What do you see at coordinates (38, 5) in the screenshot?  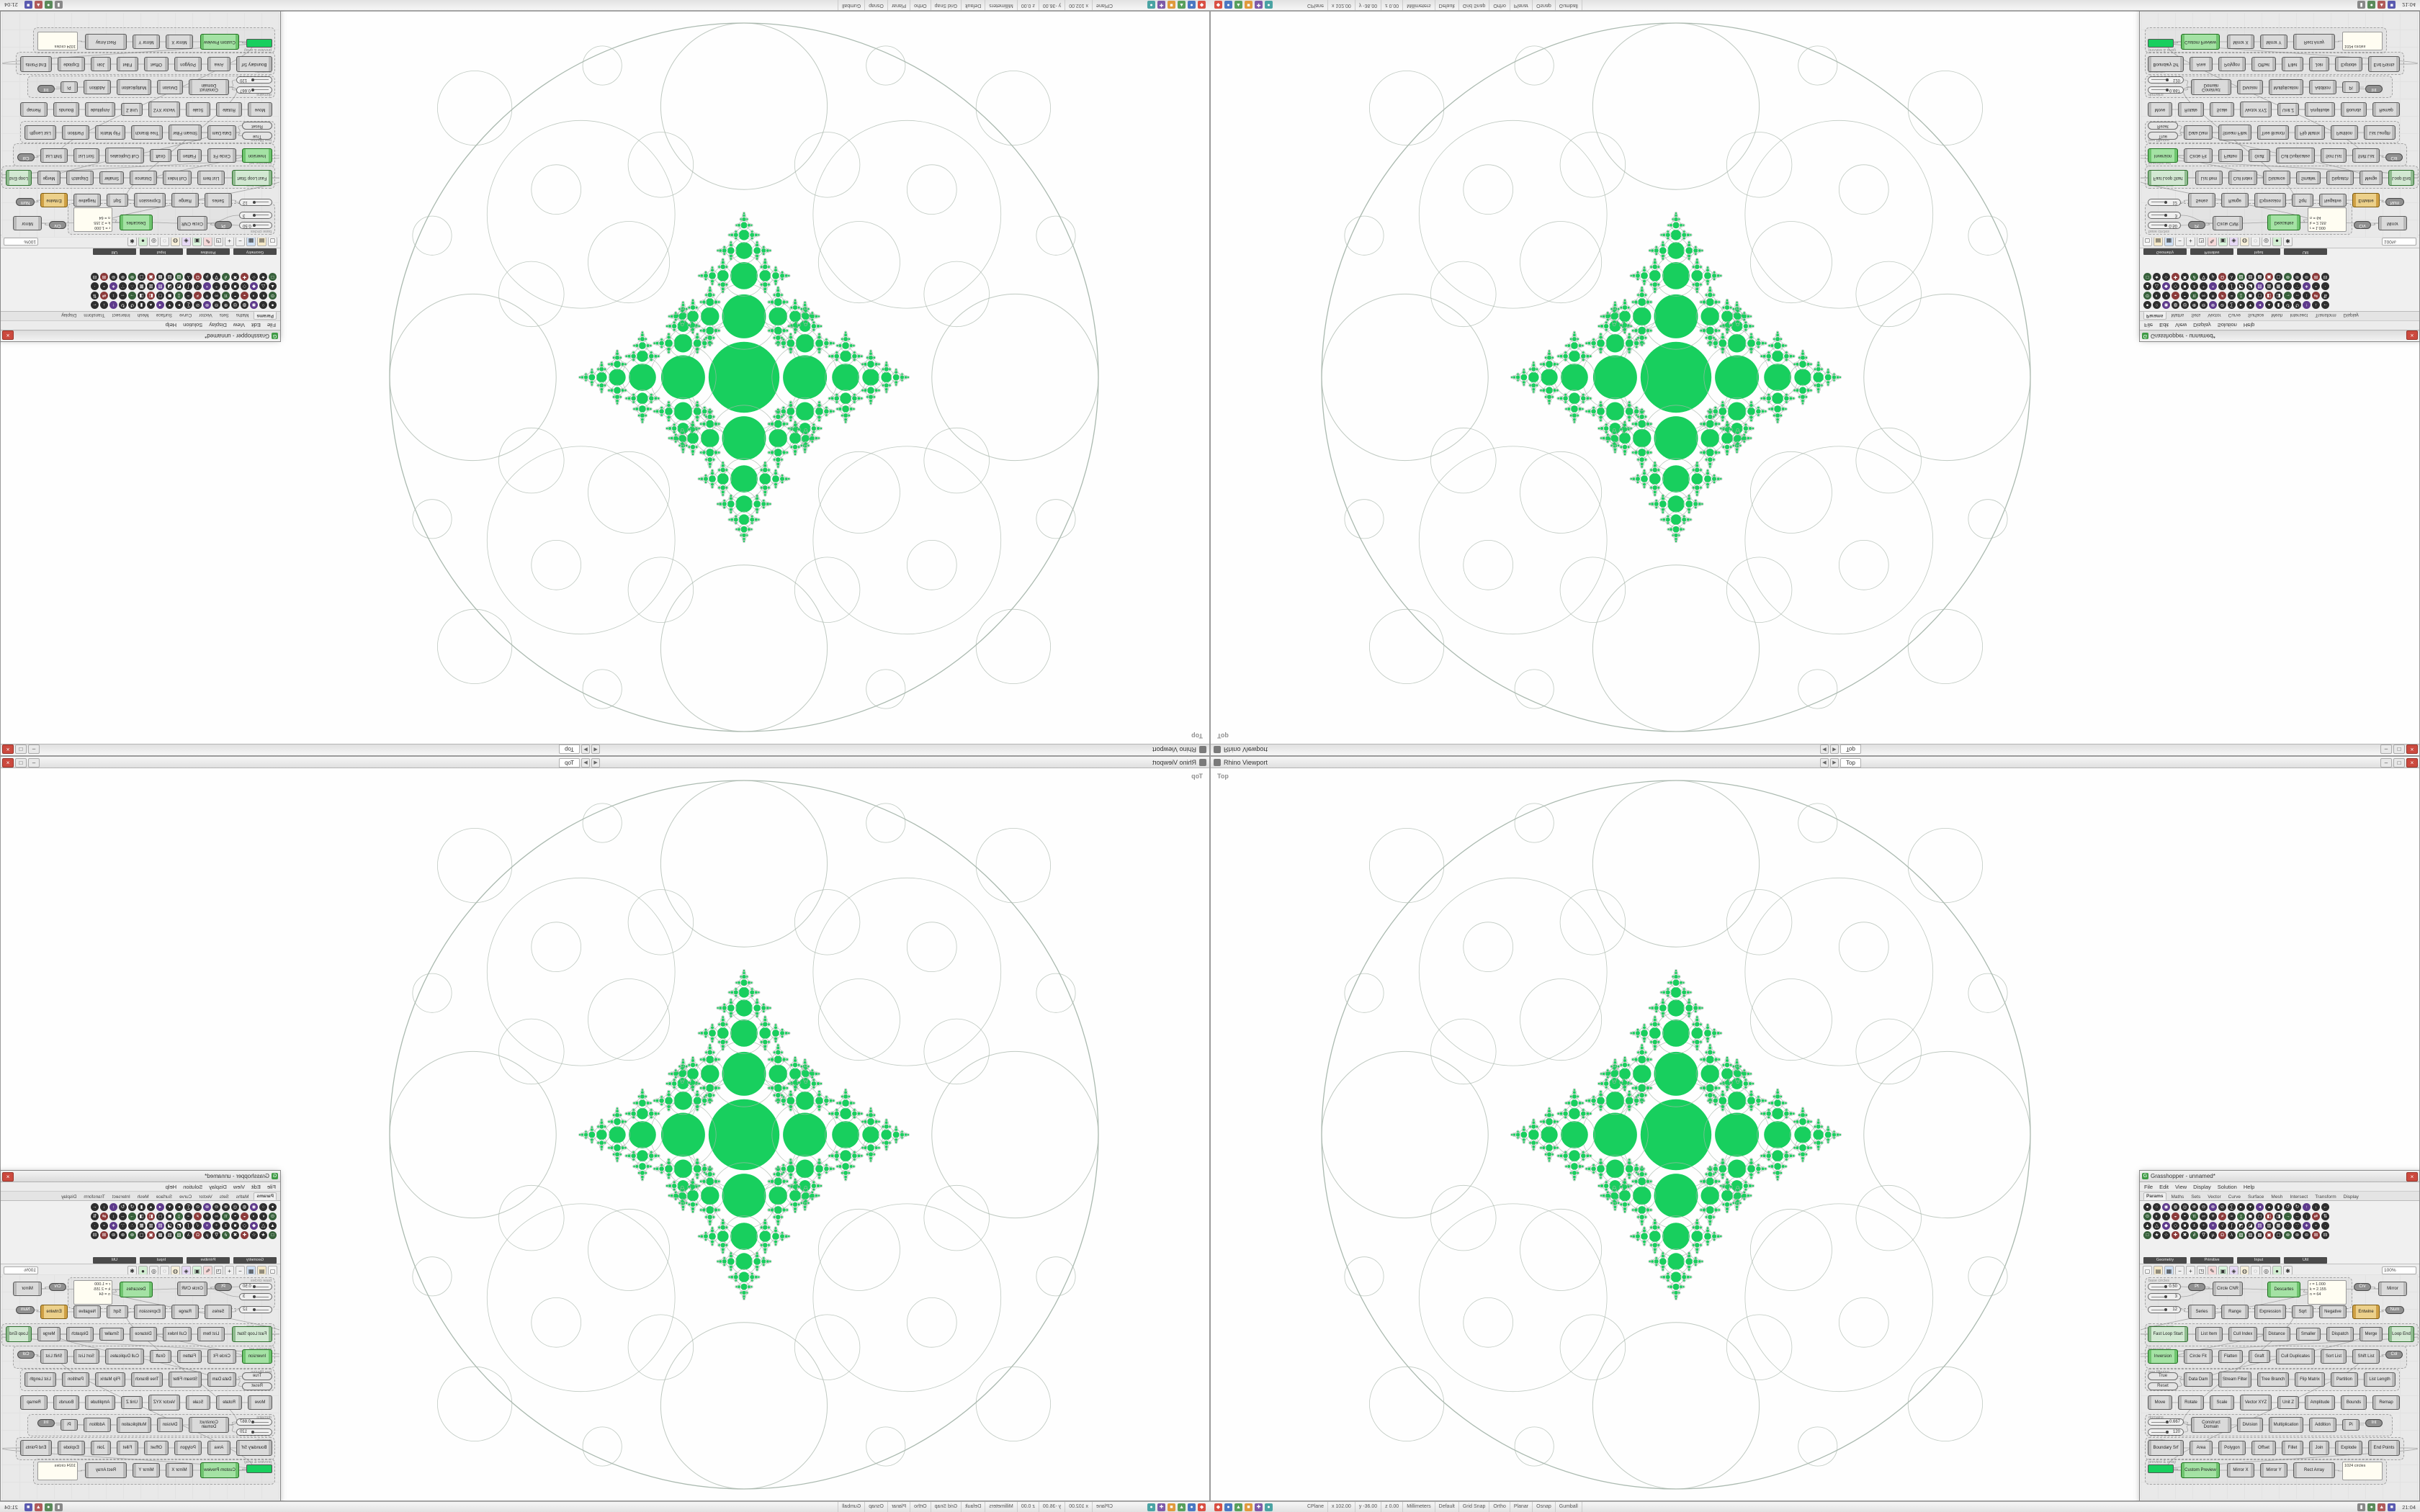 I see `tray-icon-3: ▲` at bounding box center [38, 5].